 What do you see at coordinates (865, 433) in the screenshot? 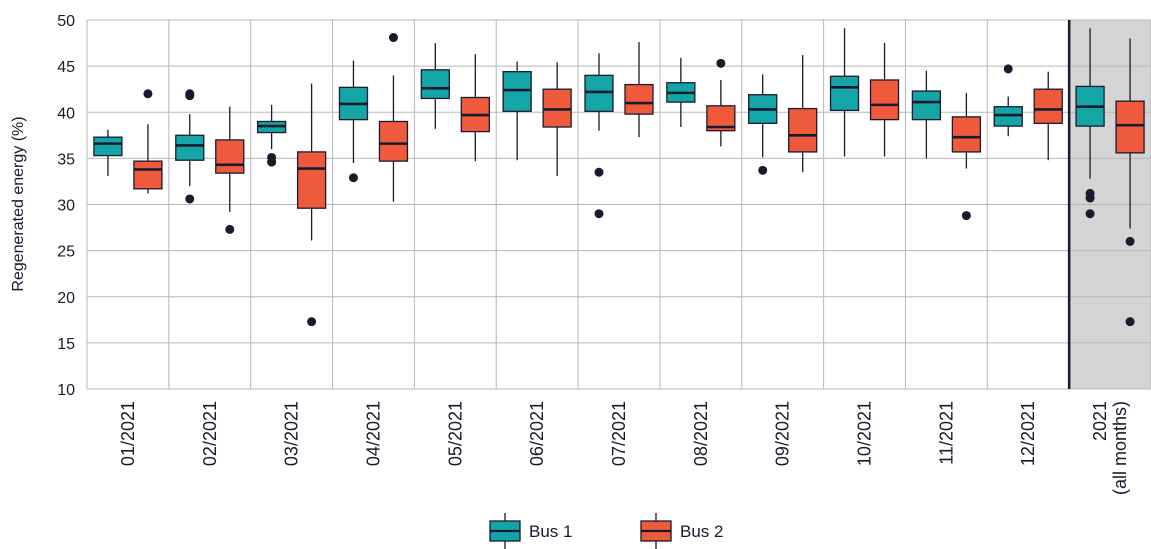
I see `x-tick-label: 10/2021` at bounding box center [865, 433].